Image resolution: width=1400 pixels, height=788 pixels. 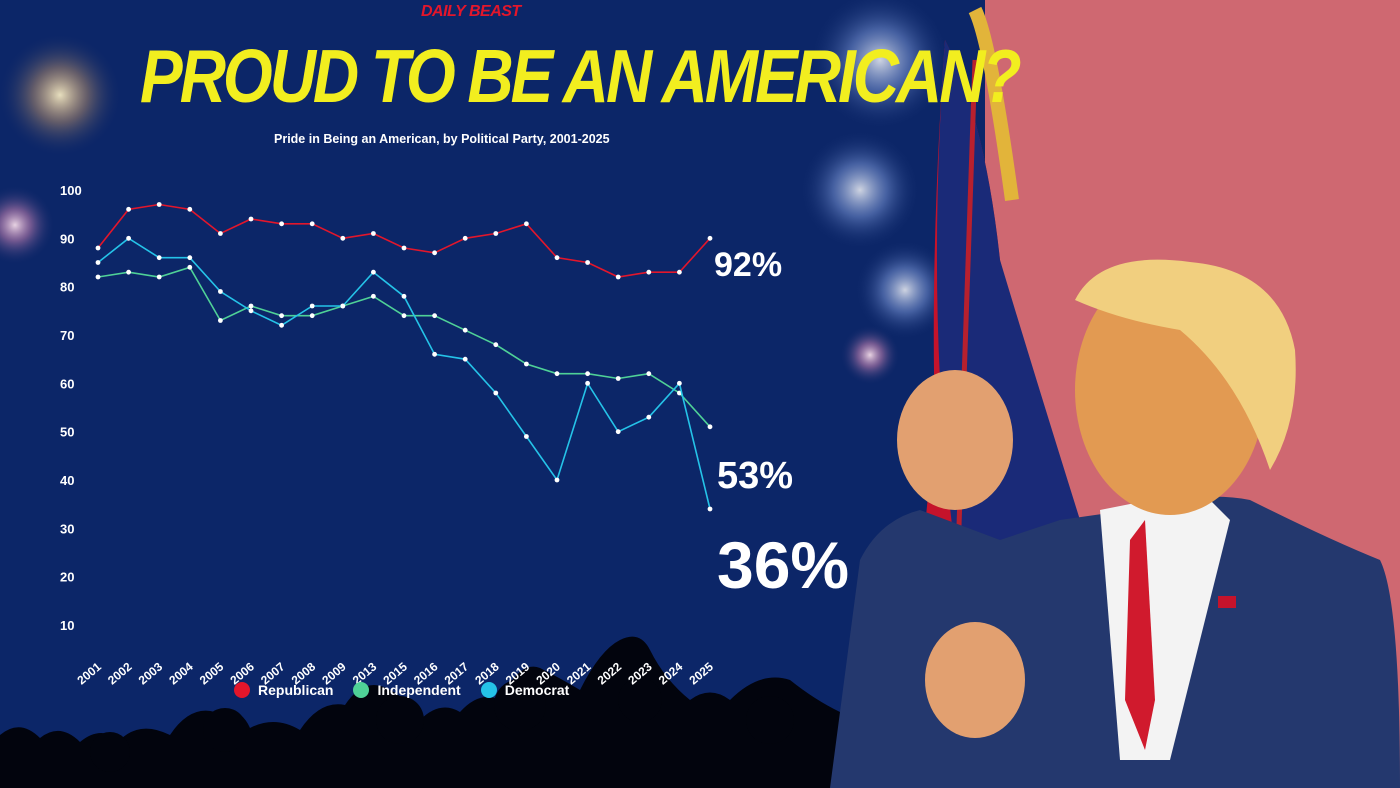 What do you see at coordinates (404, 347) in the screenshot?
I see `series-line-independent` at bounding box center [404, 347].